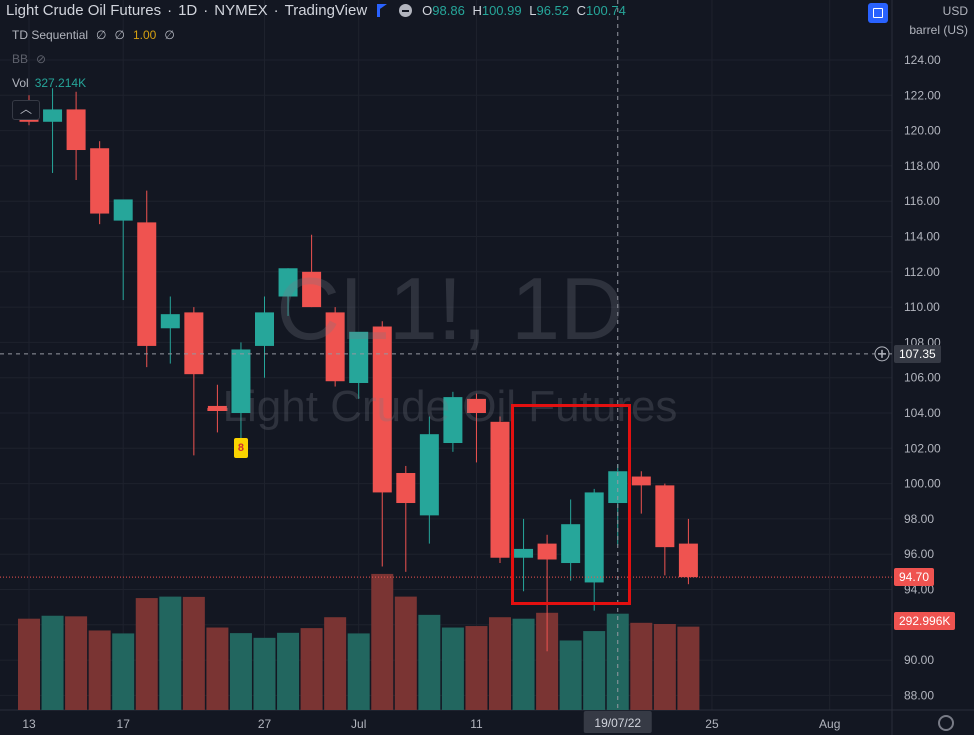  What do you see at coordinates (358, 724) in the screenshot?
I see `x-tick-label: Jul` at bounding box center [358, 724].